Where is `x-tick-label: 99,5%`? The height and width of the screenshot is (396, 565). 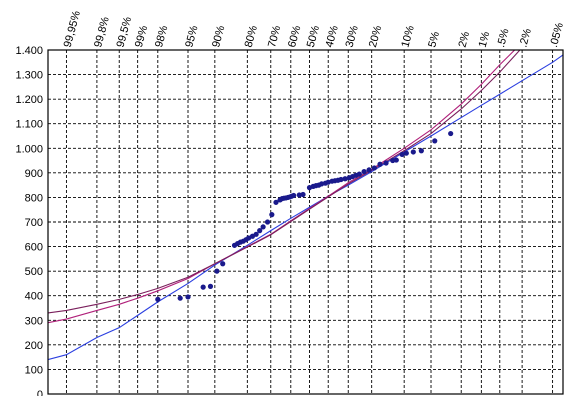 x-tick-label: 99,5% is located at coordinates (125, 31).